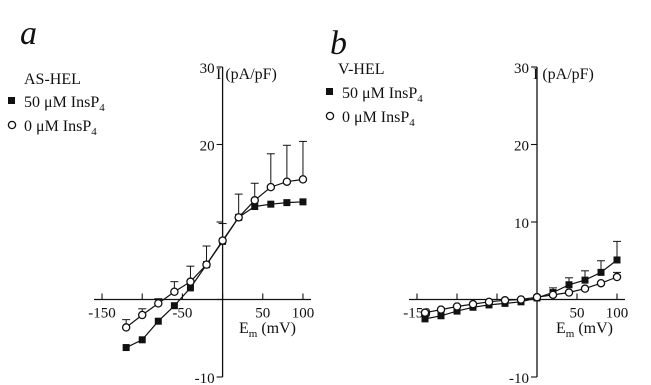 This screenshot has height=385, width=651. Describe the element at coordinates (102, 314) in the screenshot. I see `x-tick-label: -150` at that location.